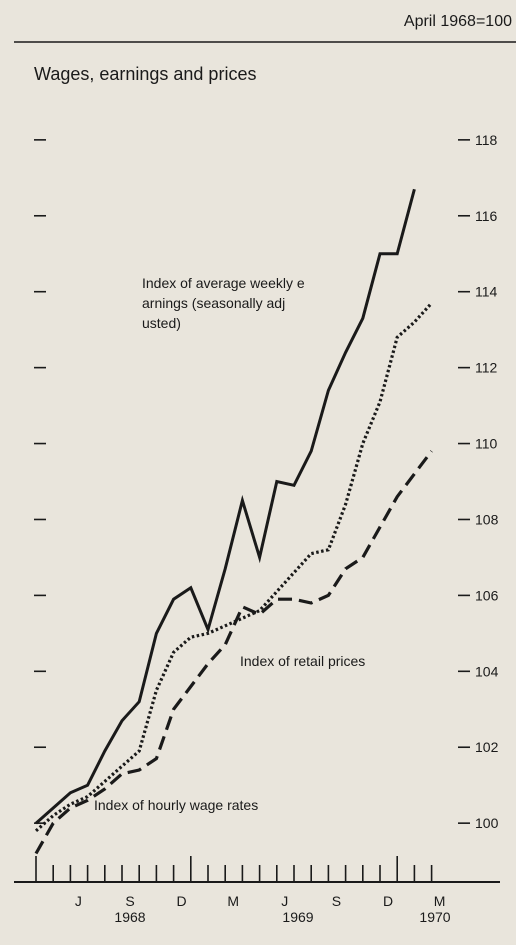 The image size is (516, 945). Describe the element at coordinates (487, 747) in the screenshot. I see `y-tick-label: 102` at that location.